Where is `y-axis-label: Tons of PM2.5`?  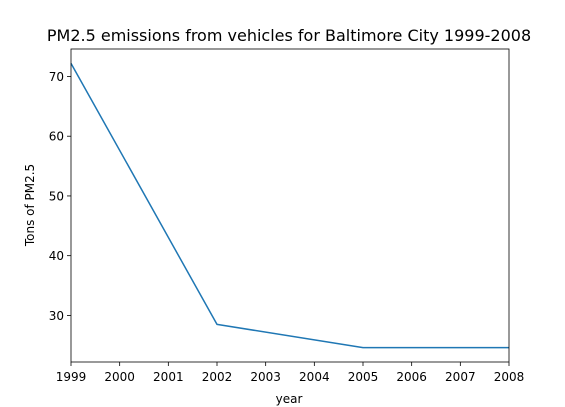
y-axis-label: Tons of PM2.5 is located at coordinates (30, 205).